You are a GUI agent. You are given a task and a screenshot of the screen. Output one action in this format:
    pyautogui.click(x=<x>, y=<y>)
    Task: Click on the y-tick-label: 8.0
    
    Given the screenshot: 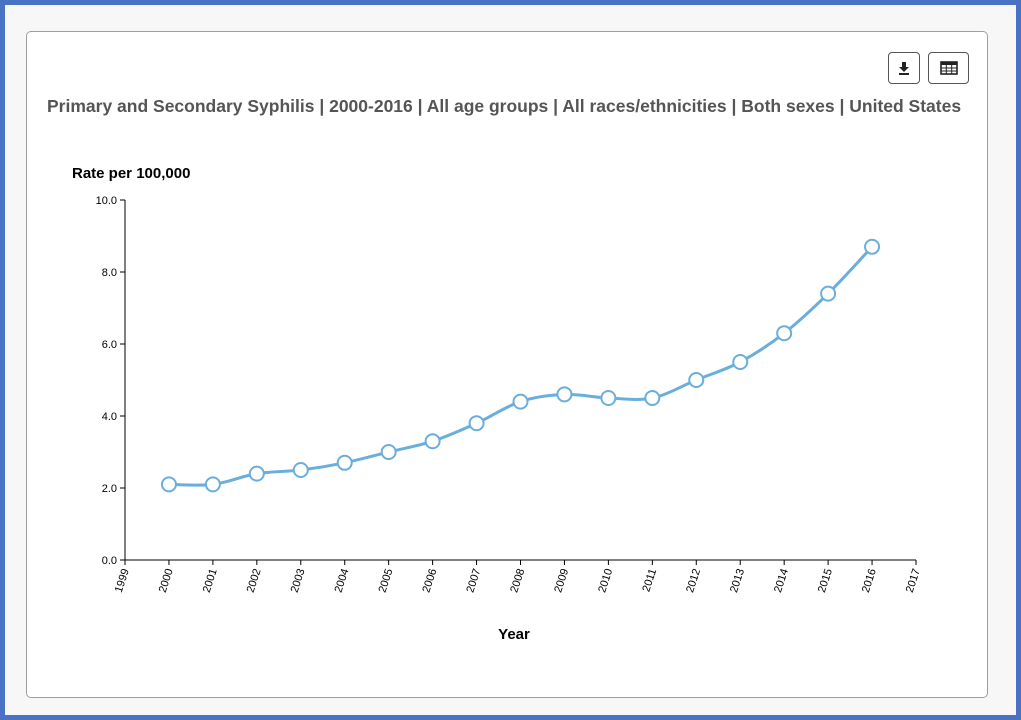 What is the action you would take?
    pyautogui.click(x=109, y=273)
    